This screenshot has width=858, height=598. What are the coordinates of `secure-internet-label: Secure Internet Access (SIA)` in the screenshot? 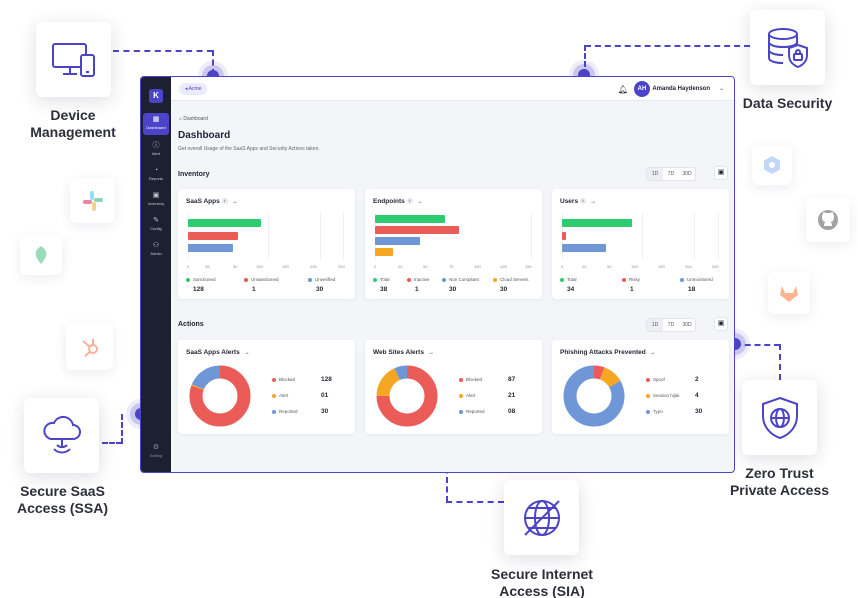 It's located at (542, 582).